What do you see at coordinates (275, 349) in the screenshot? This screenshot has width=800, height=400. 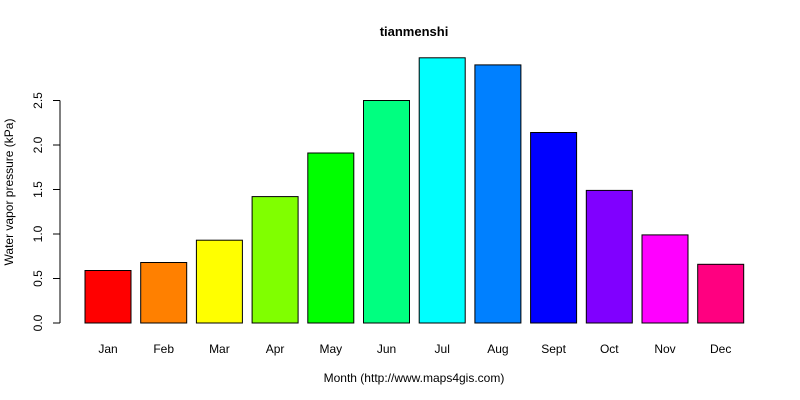 I see `x-tick-label-apr: Apr` at bounding box center [275, 349].